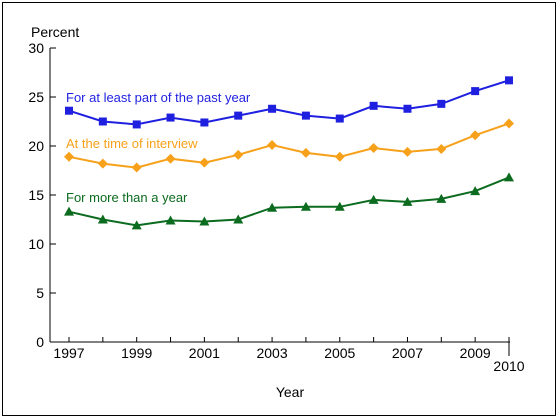 Image resolution: width=560 pixels, height=420 pixels. Describe the element at coordinates (36, 244) in the screenshot. I see `y-tick-label: 10` at that location.